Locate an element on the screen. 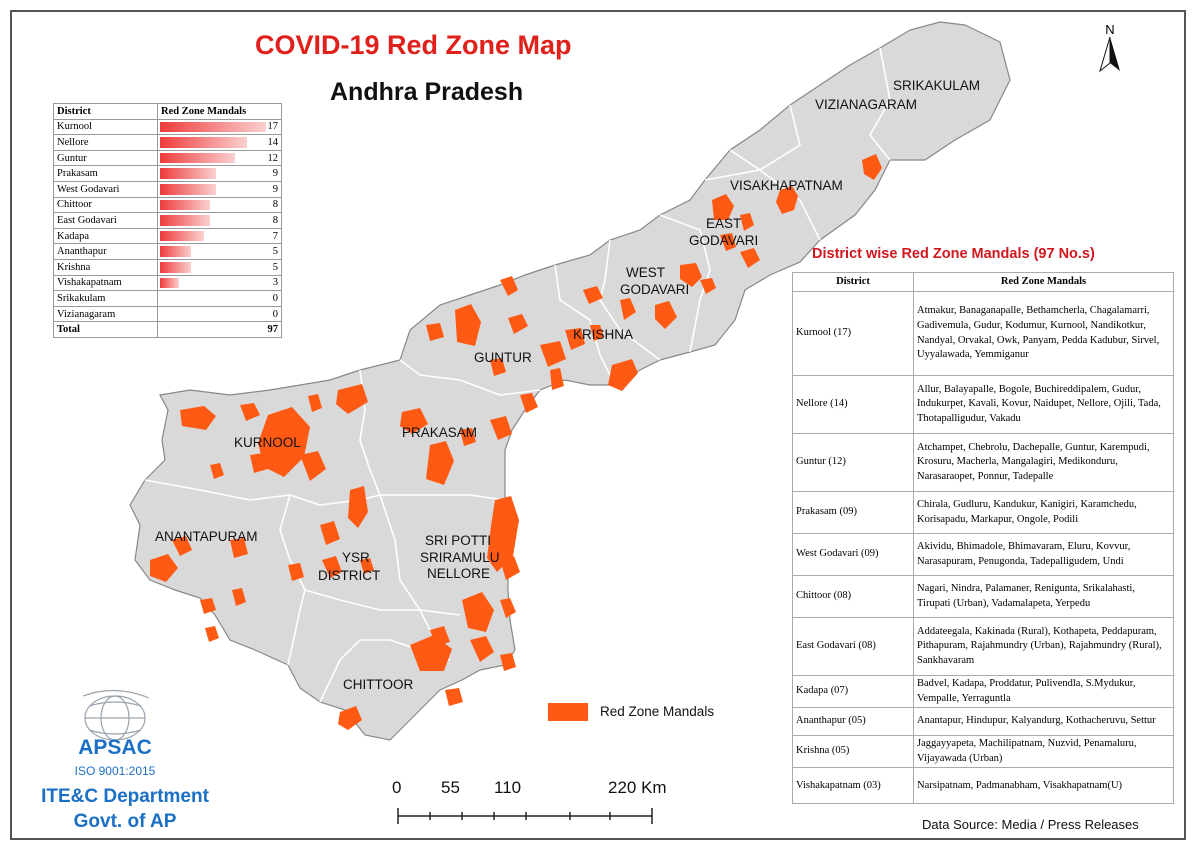 This screenshot has height=848, width=1200. summary-district: Kadapa is located at coordinates (105, 236).